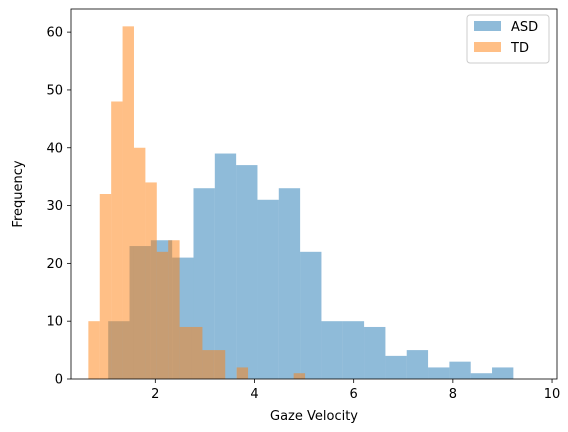  What do you see at coordinates (254, 394) in the screenshot?
I see `x-tick-label: 4` at bounding box center [254, 394].